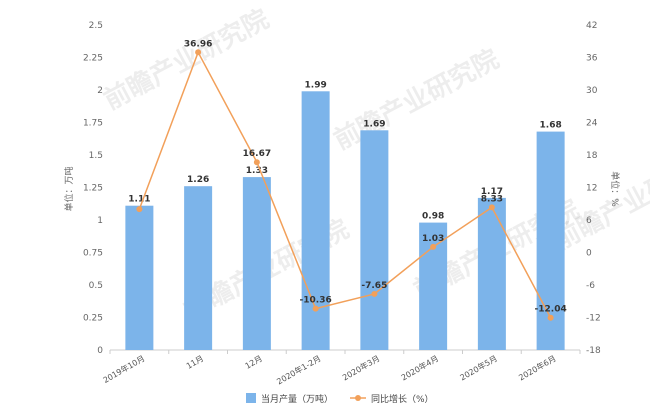 This screenshot has height=420, width=650. Describe the element at coordinates (198, 180) in the screenshot. I see `bar-data-label: 1.26` at that location.